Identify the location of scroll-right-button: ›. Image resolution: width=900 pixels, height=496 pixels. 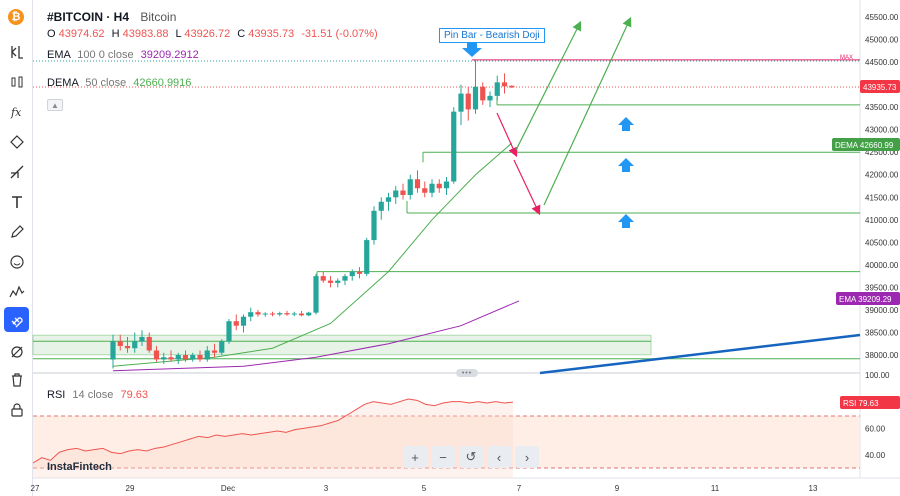
(527, 457).